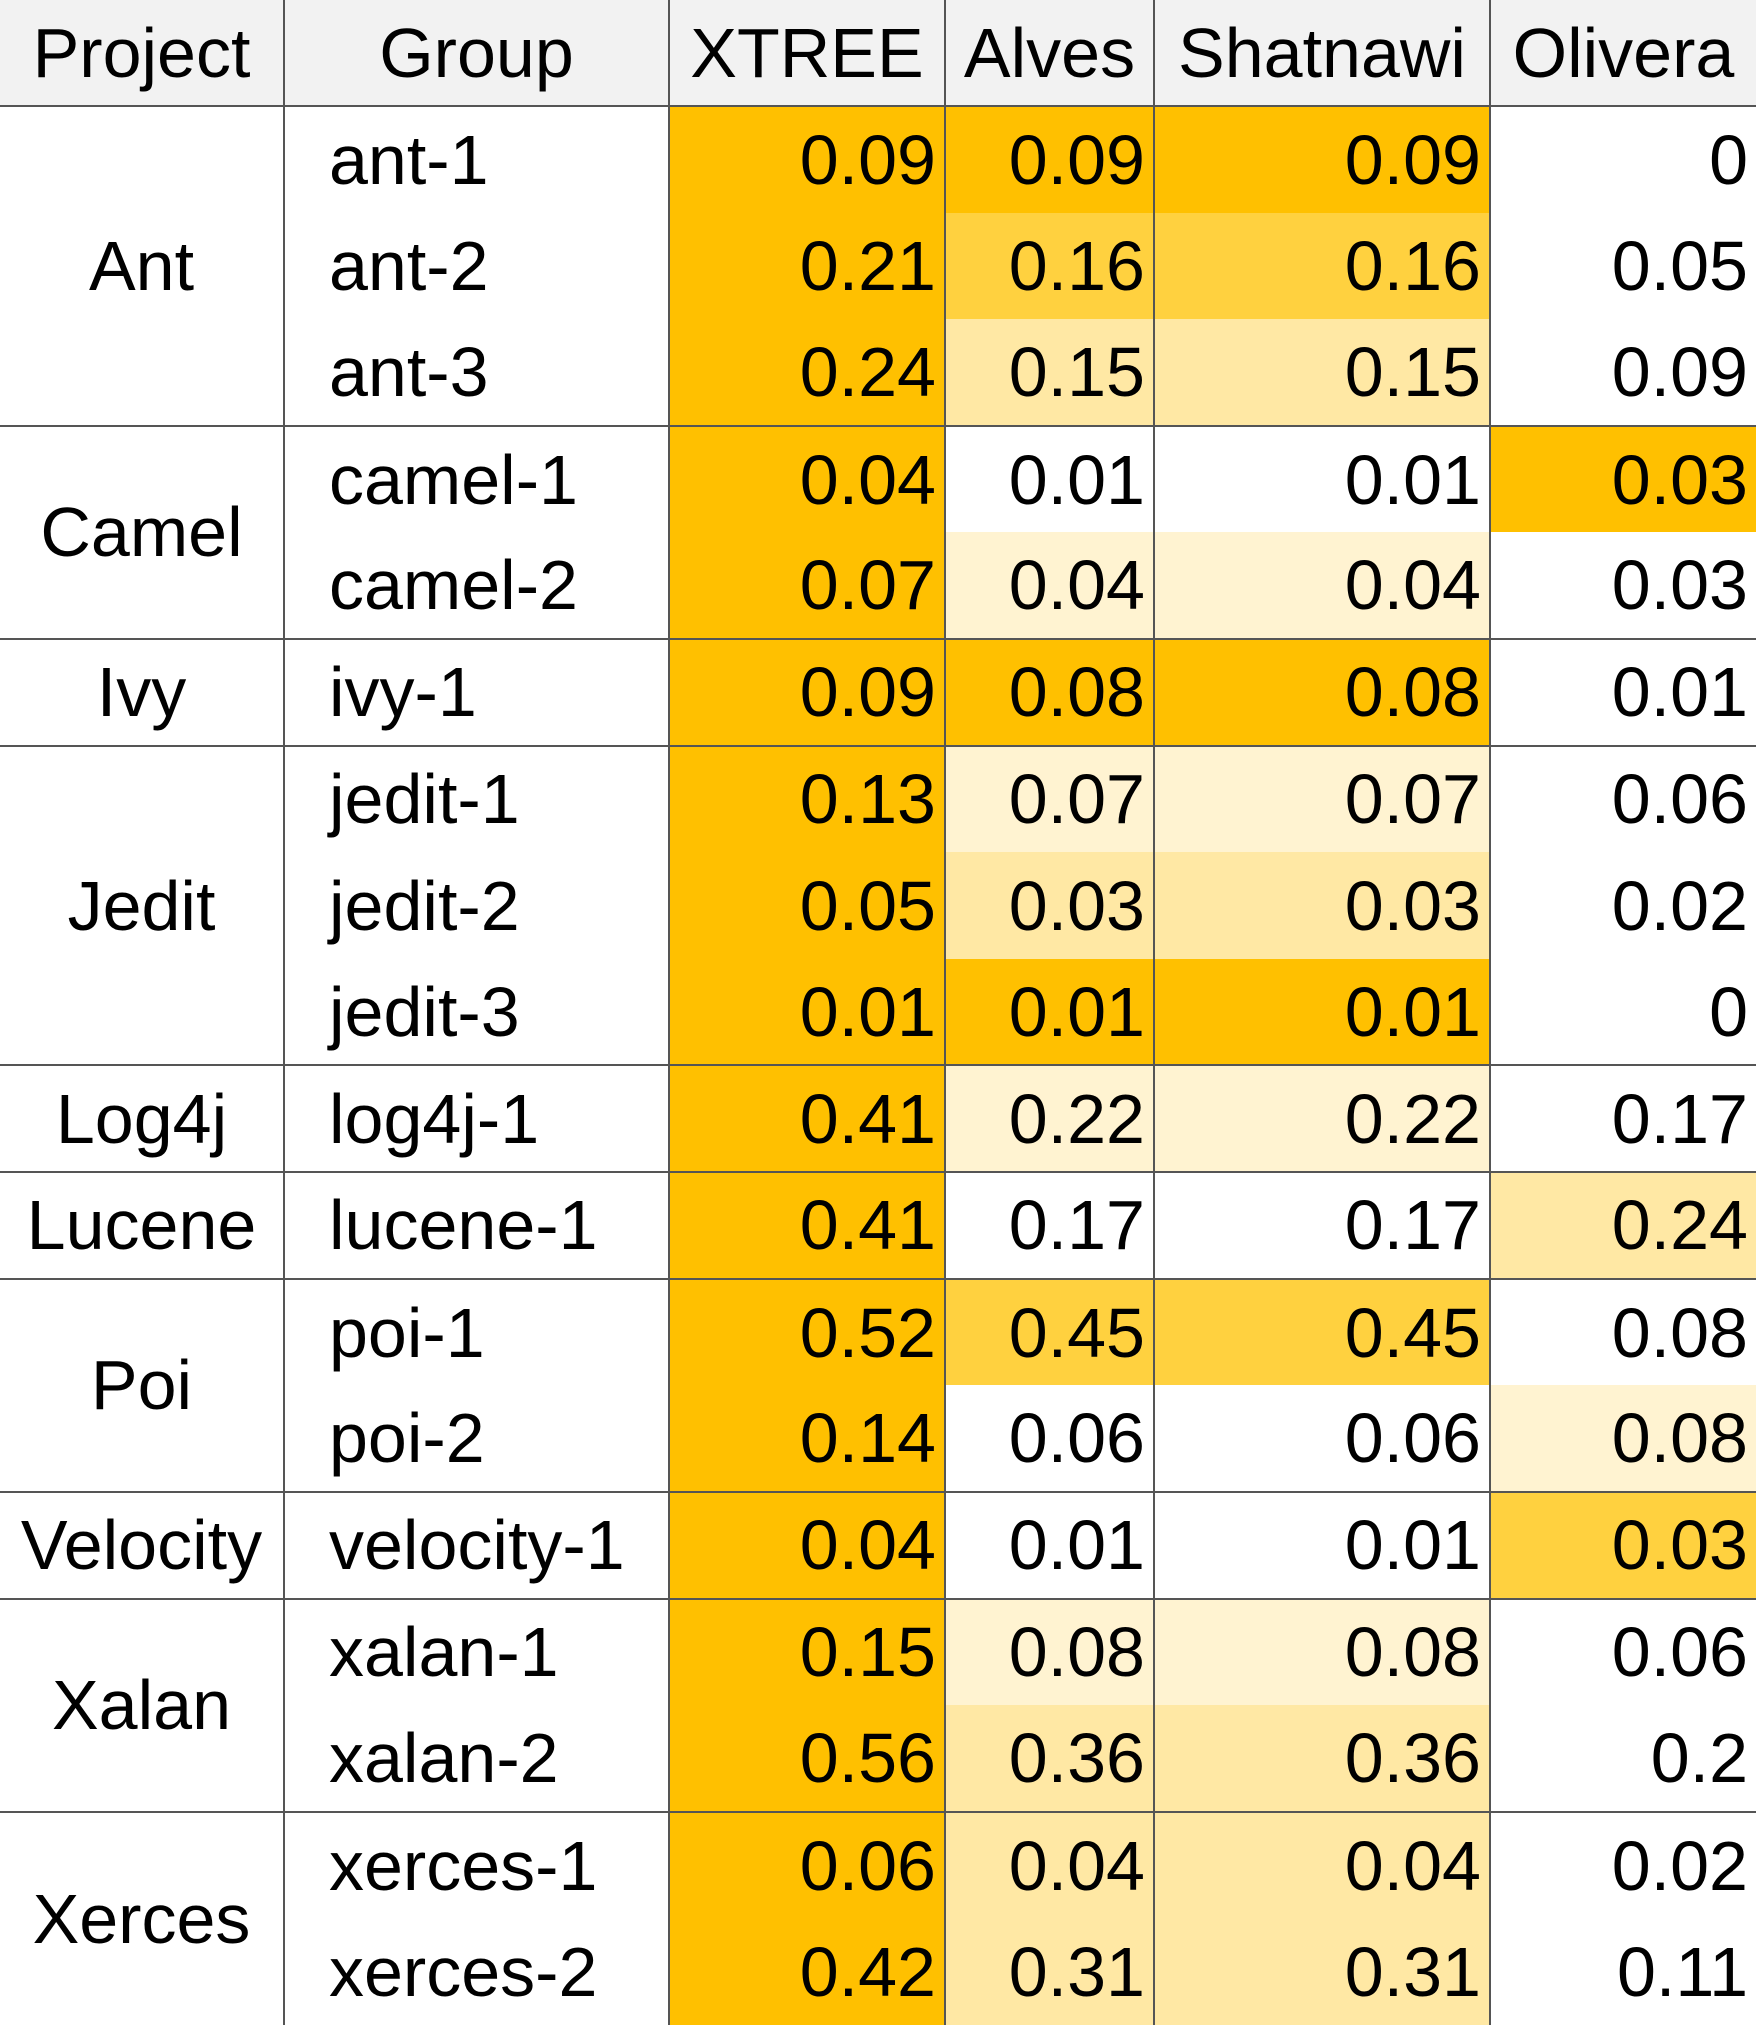 The image size is (1756, 2025). Describe the element at coordinates (1050, 1971) in the screenshot. I see `value-cell-alves: 0.31` at that location.